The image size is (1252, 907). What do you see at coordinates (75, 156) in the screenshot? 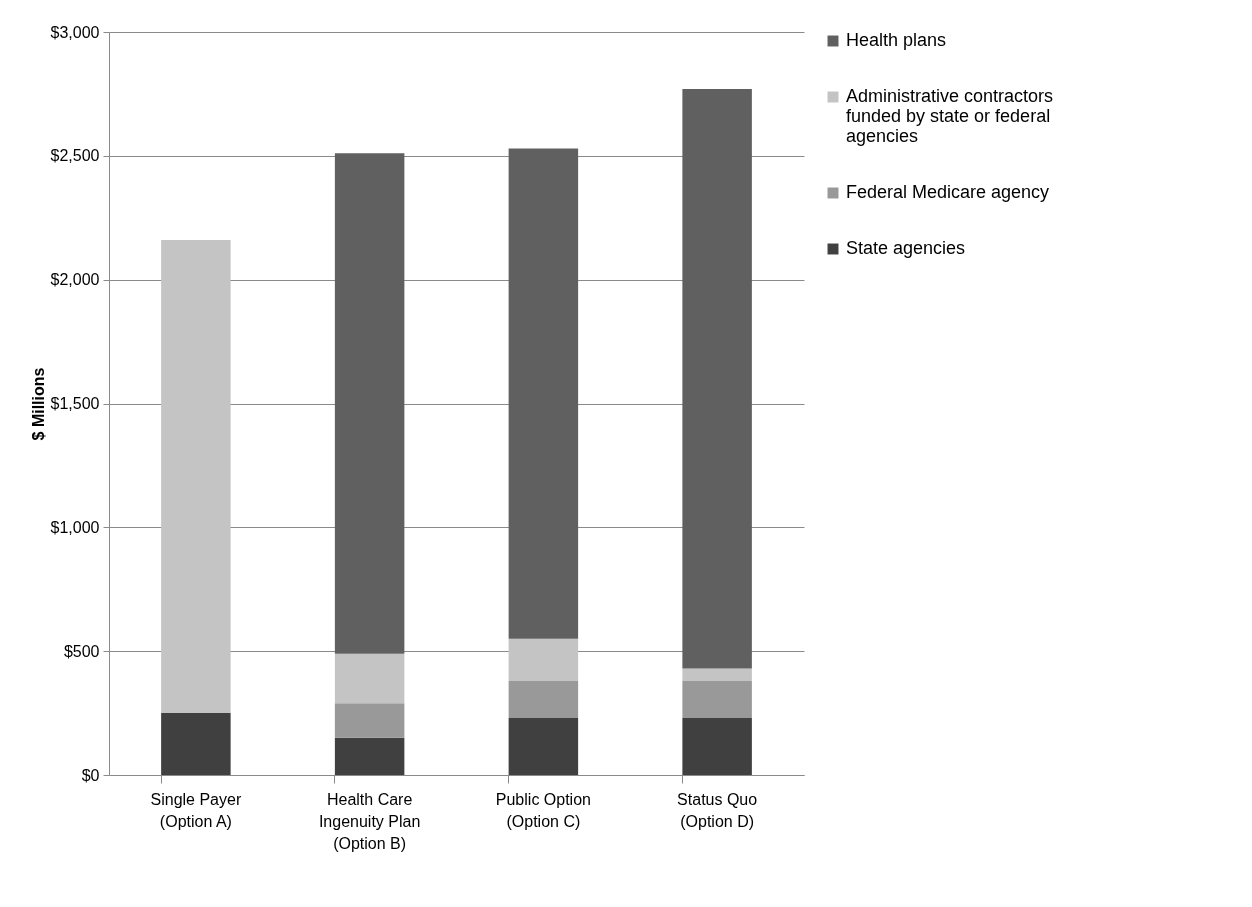
I see `y-tick-label: $2,500` at bounding box center [75, 156].